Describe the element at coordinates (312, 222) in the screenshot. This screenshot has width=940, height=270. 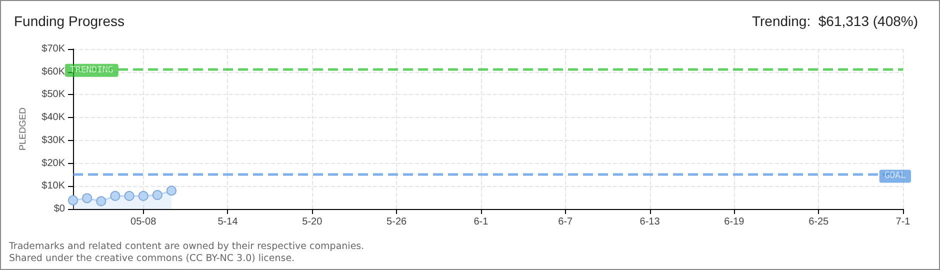
I see `x-tick-label: 5-20` at that location.